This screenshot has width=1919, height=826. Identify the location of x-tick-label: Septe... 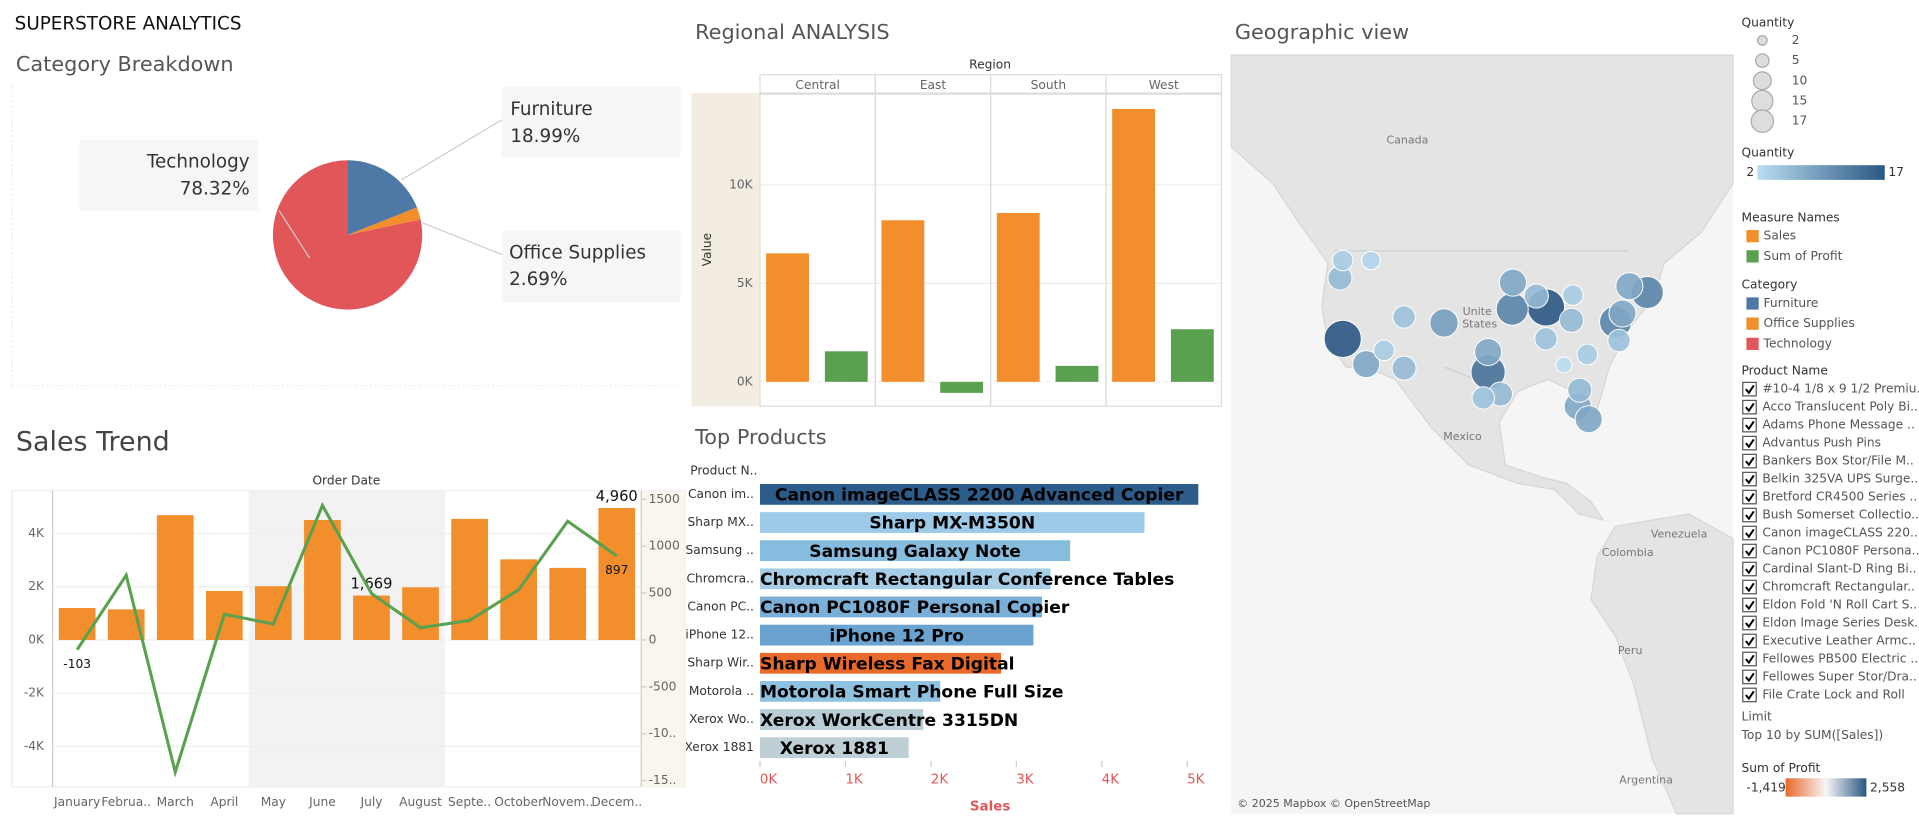
(469, 802).